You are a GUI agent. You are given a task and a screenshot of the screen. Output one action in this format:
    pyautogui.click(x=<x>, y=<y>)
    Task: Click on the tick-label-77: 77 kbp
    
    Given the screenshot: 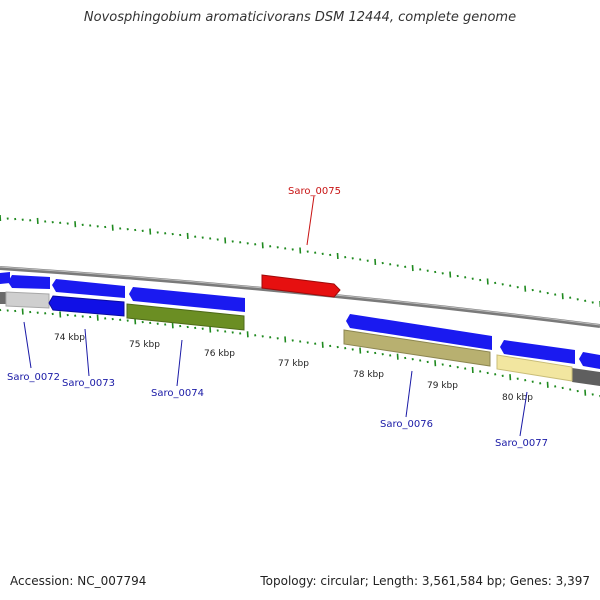 What is the action you would take?
    pyautogui.click(x=293, y=364)
    